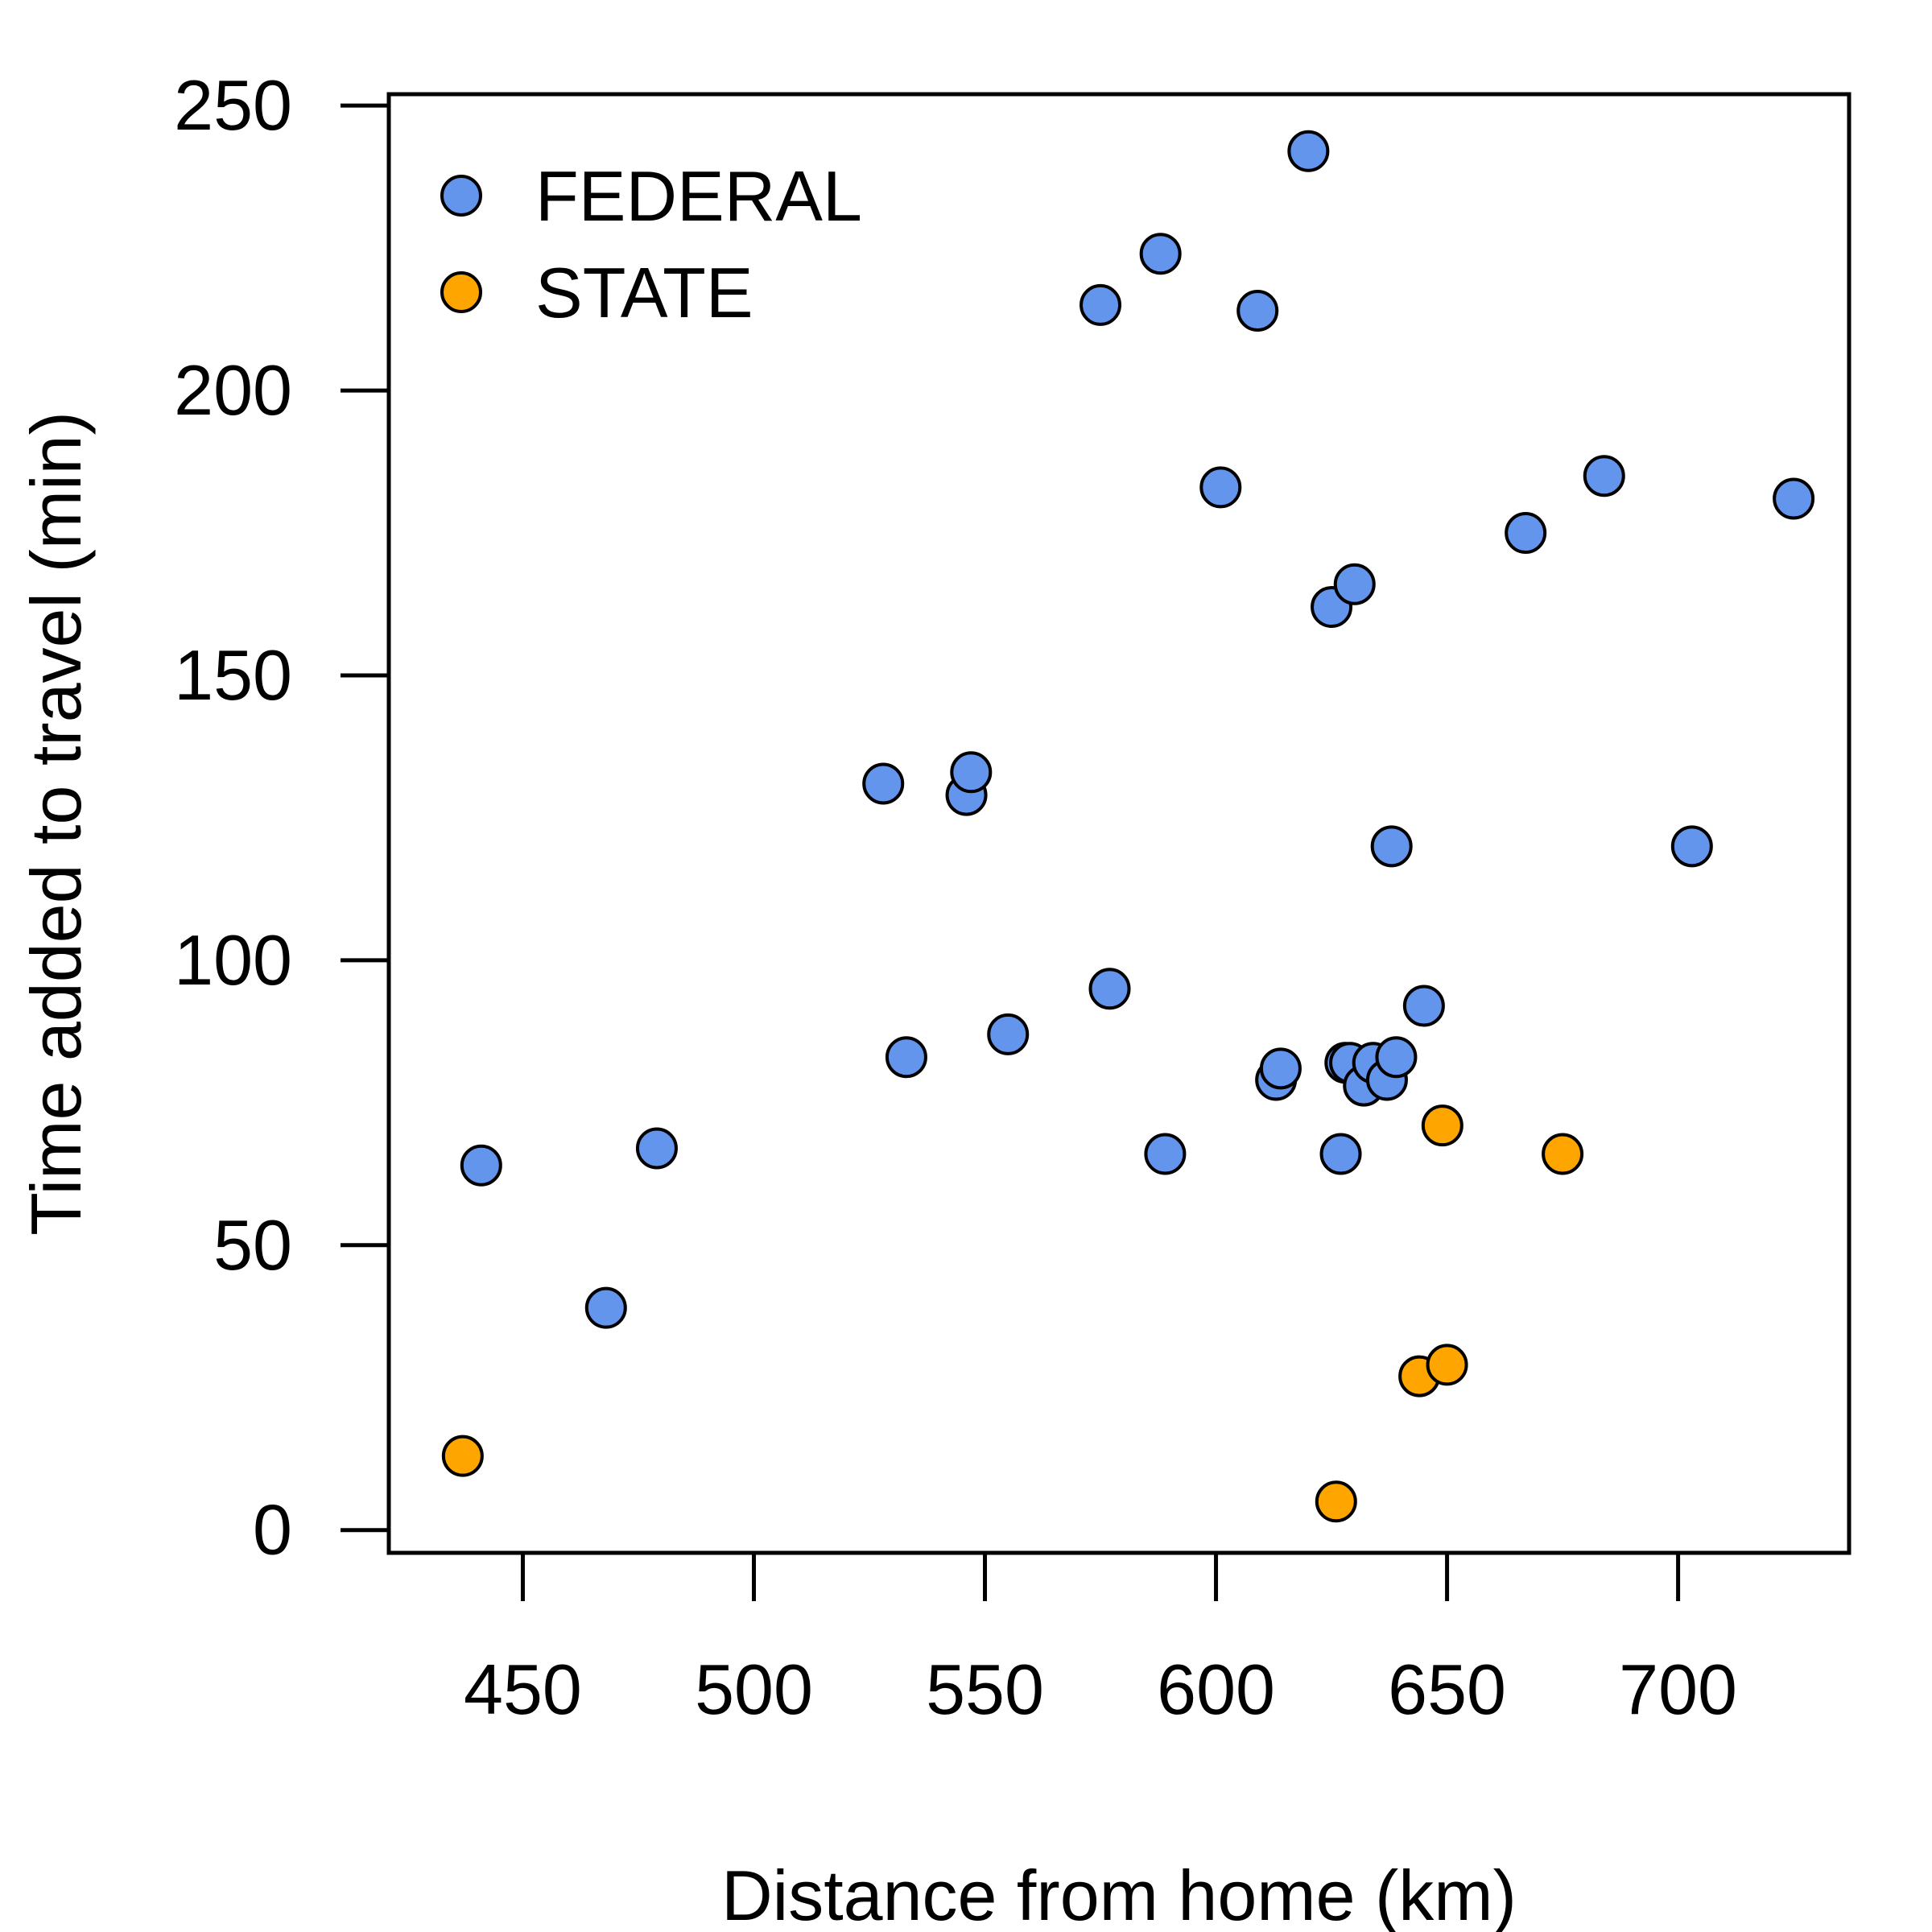 This screenshot has width=1932, height=1932. What do you see at coordinates (985, 1689) in the screenshot?
I see `x-tick-label: 550` at bounding box center [985, 1689].